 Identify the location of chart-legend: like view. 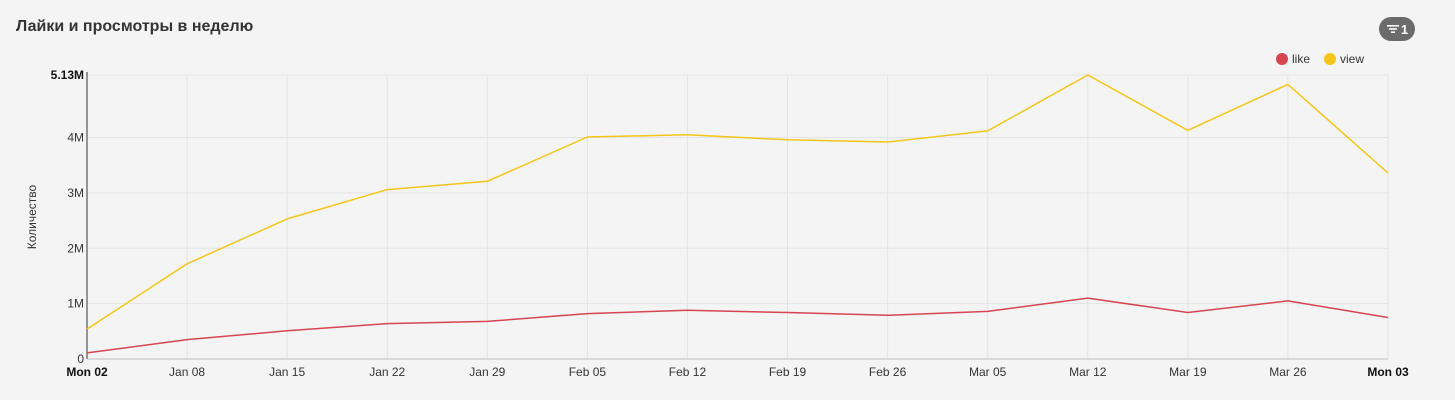
(1320, 59).